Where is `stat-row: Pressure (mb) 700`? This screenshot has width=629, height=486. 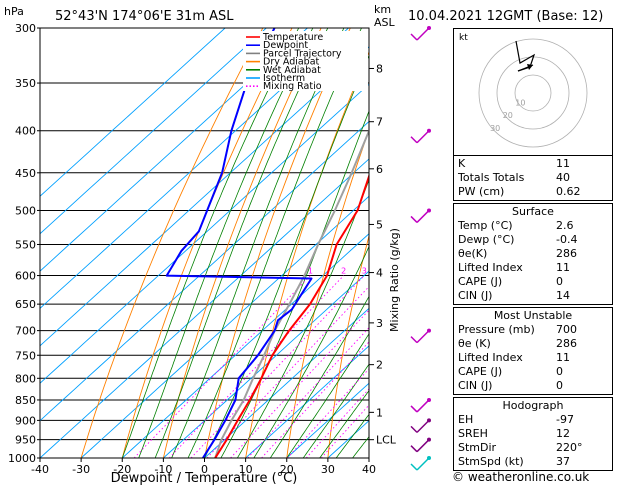 stat-row: Pressure (mb) 700 is located at coordinates (533, 330).